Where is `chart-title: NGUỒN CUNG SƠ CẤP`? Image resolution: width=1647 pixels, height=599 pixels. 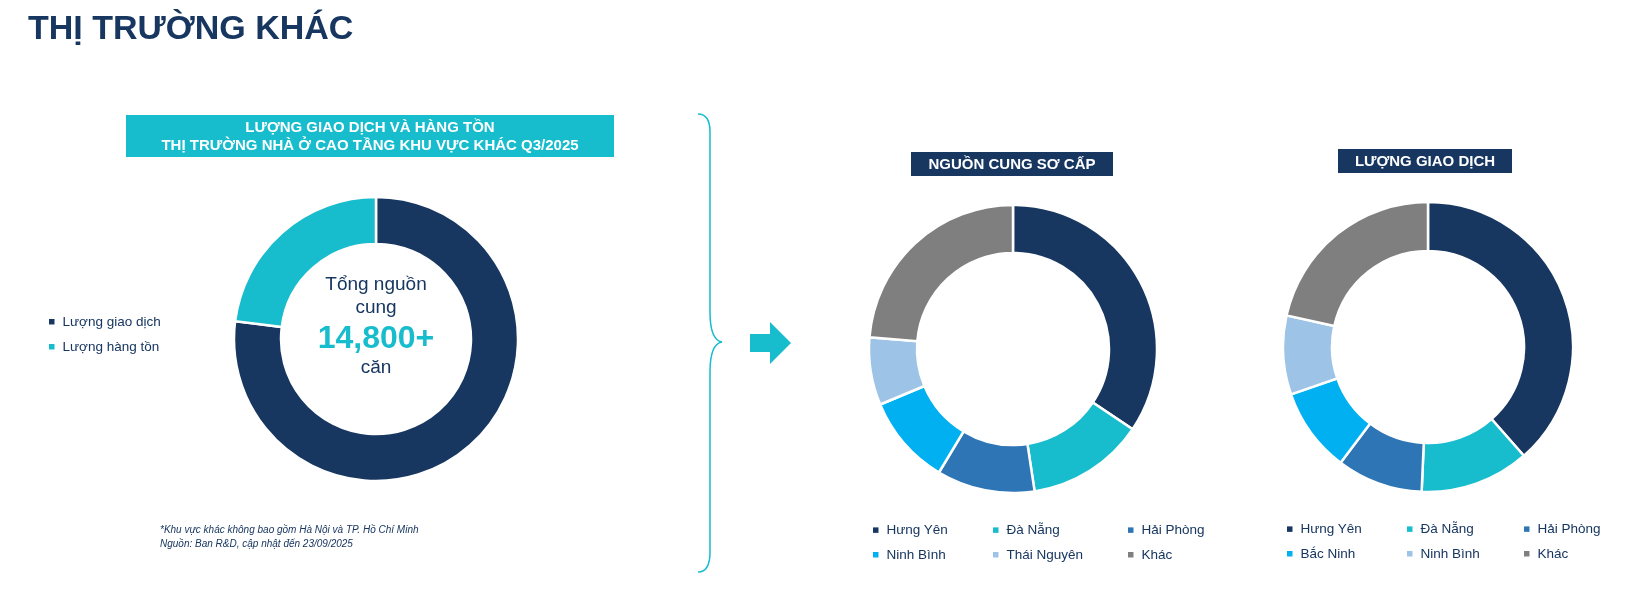 chart-title: NGUỒN CUNG SƠ CẤP is located at coordinates (1012, 164).